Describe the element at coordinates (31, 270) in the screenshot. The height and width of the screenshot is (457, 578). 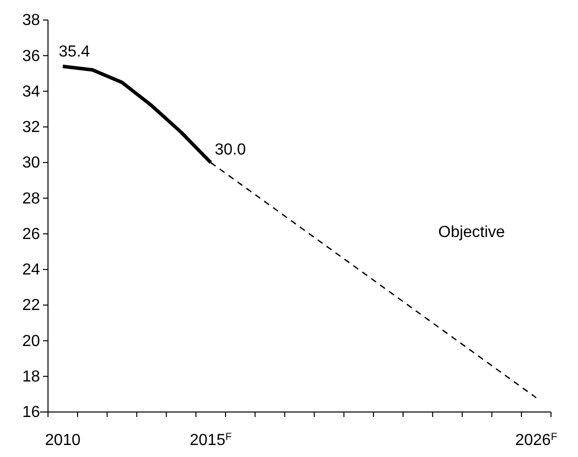
I see `y-tick-label: 24` at that location.